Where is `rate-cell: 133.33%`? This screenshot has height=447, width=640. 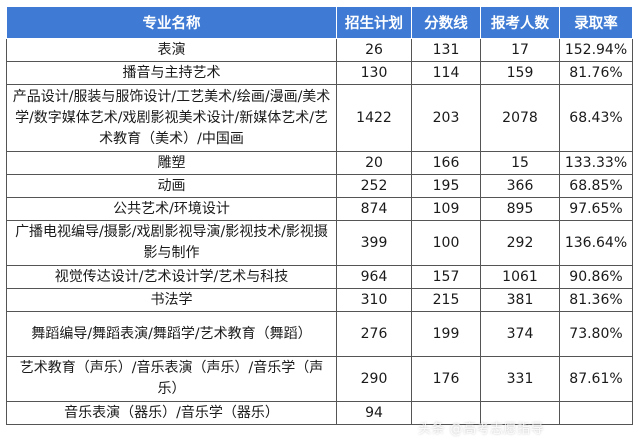
rate-cell: 133.33% is located at coordinates (596, 163).